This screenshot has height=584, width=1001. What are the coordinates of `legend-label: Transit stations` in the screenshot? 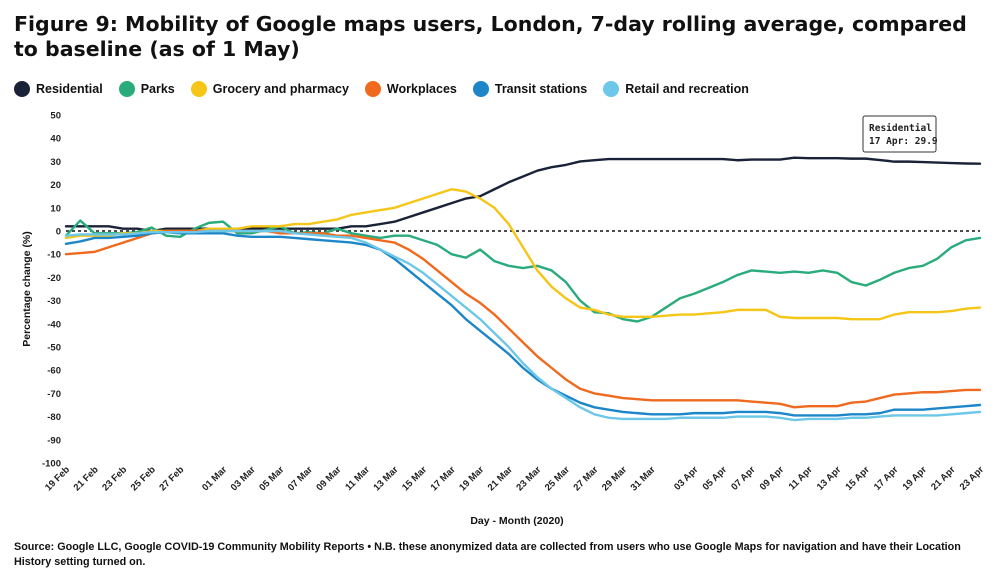 It's located at (541, 89).